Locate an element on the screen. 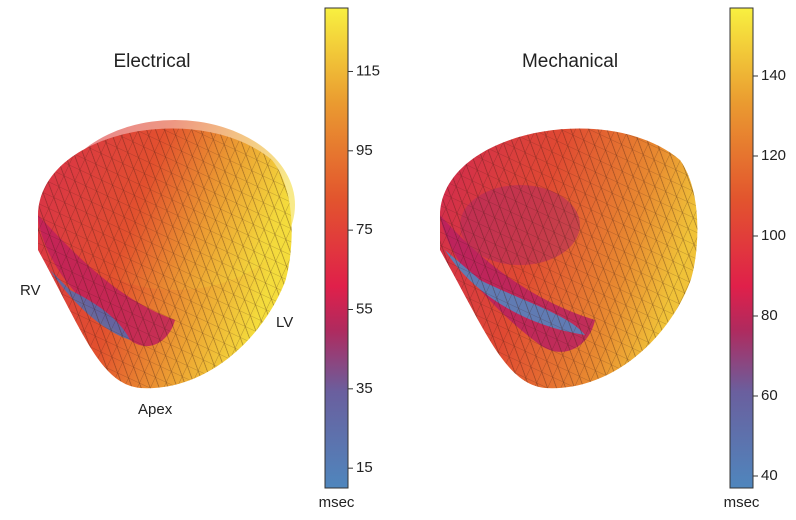  tick-label: 115 is located at coordinates (368, 70).